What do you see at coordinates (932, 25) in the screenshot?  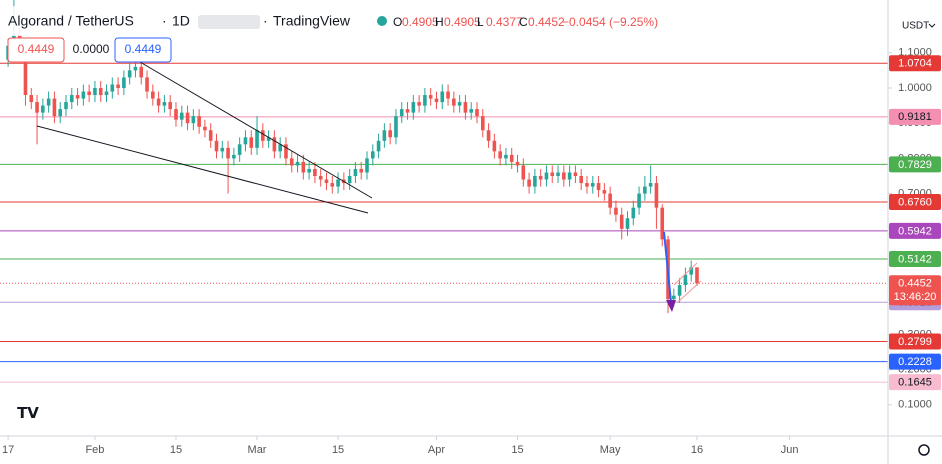 I see `dropdown-icon` at bounding box center [932, 25].